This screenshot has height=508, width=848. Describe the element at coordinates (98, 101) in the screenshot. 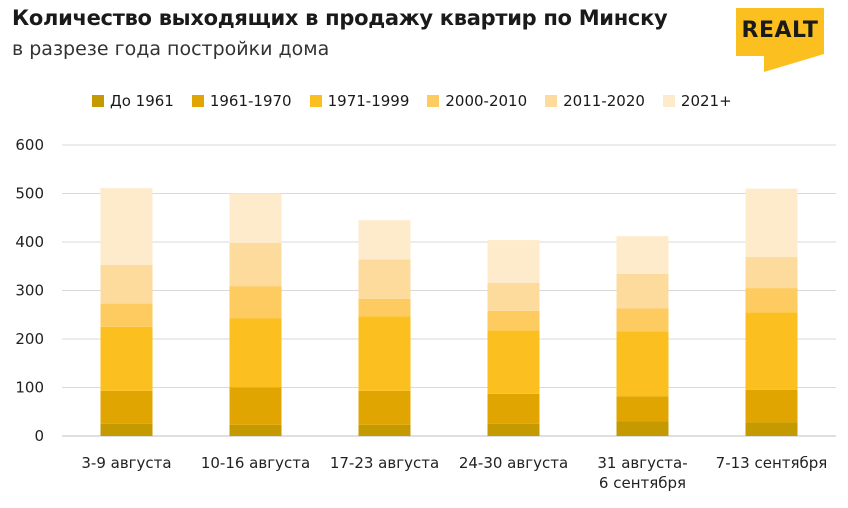

I see `legend-swatch-do-1961` at that location.